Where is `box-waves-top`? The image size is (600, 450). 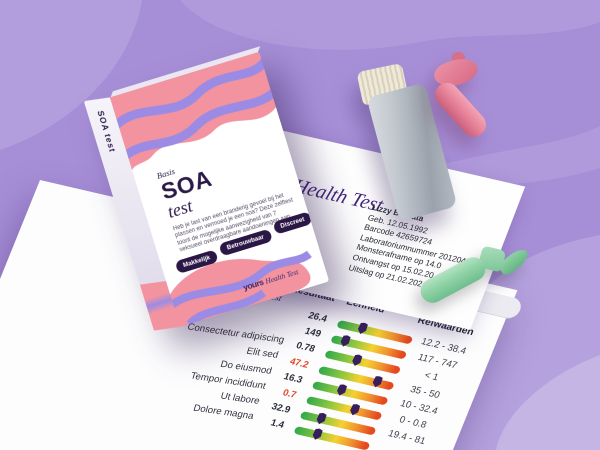 box-waves-top is located at coordinates (194, 111).